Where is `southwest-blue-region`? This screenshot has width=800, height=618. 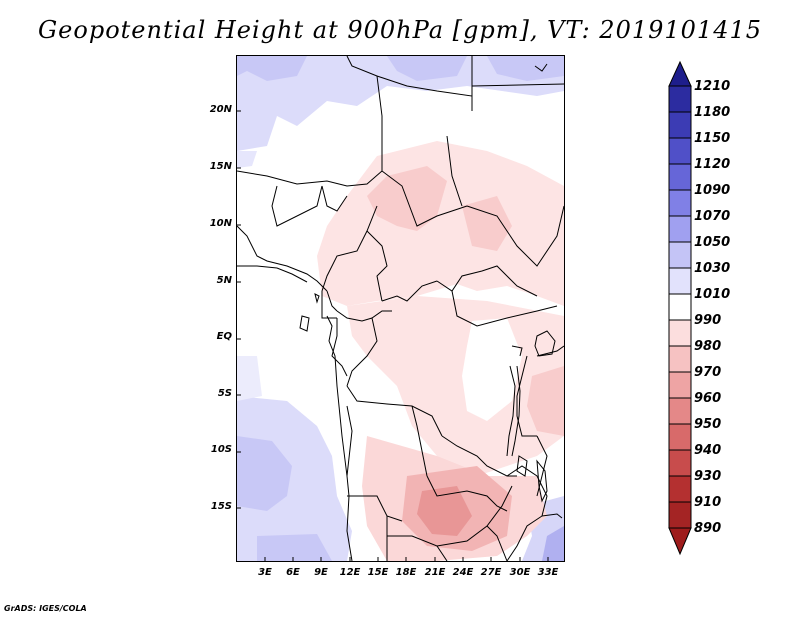 southwest-blue-region is located at coordinates (294, 478).